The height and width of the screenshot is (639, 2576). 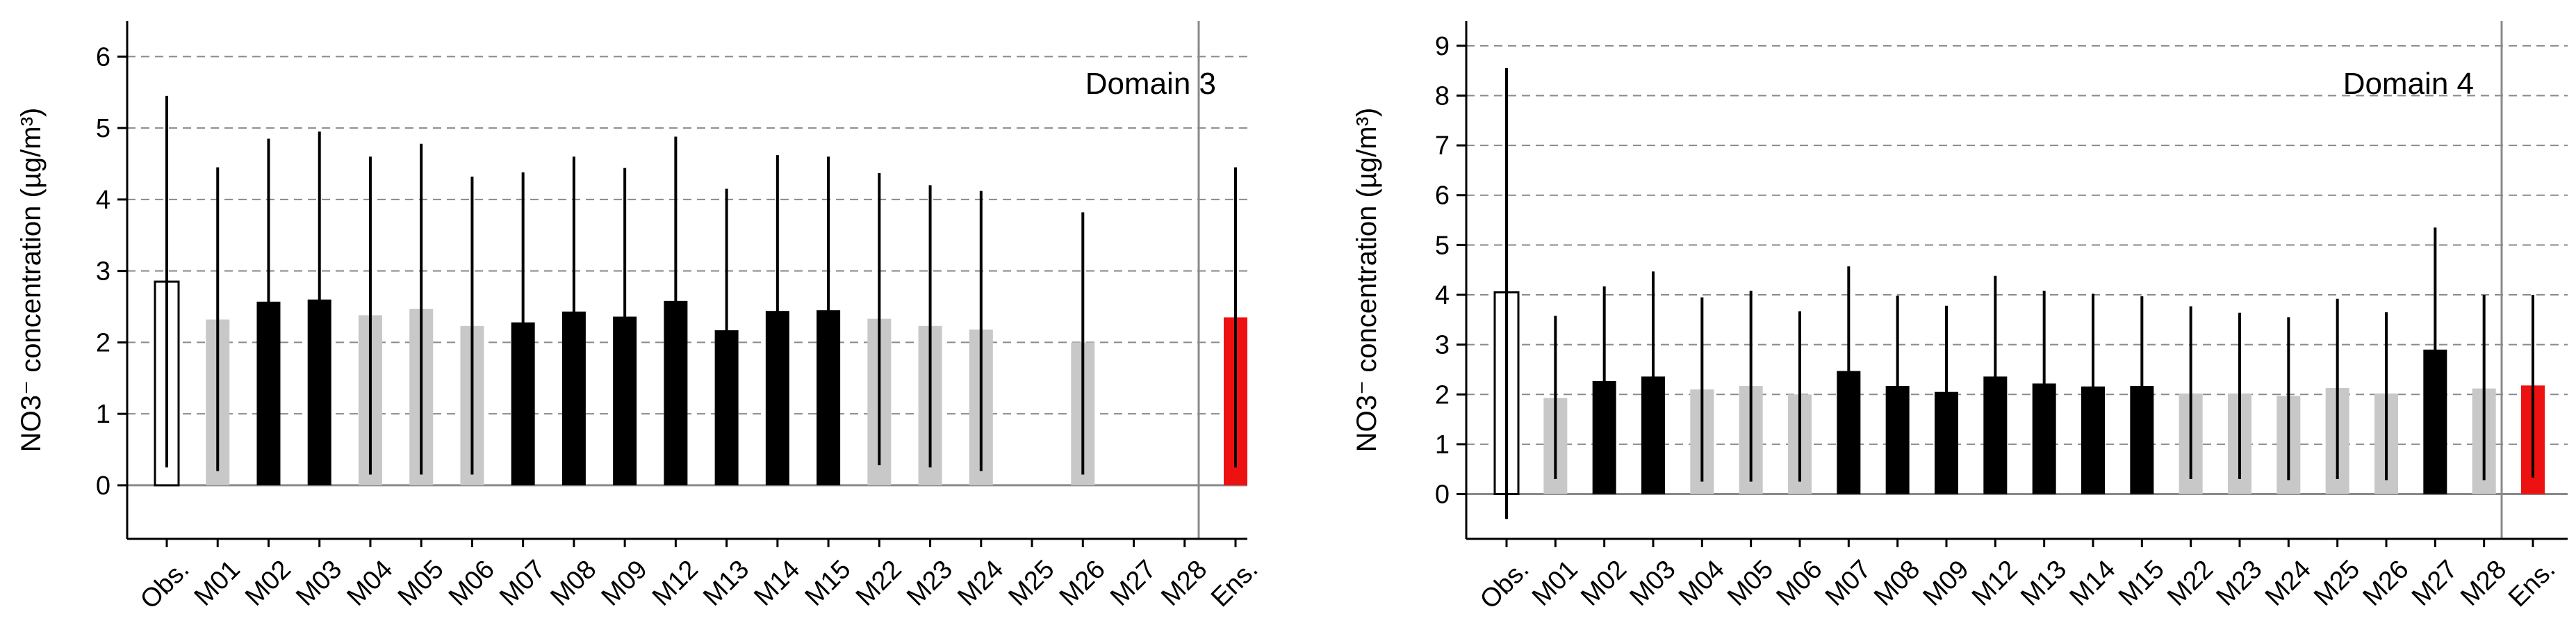 I want to click on y-tick-label: 8, so click(x=1442, y=96).